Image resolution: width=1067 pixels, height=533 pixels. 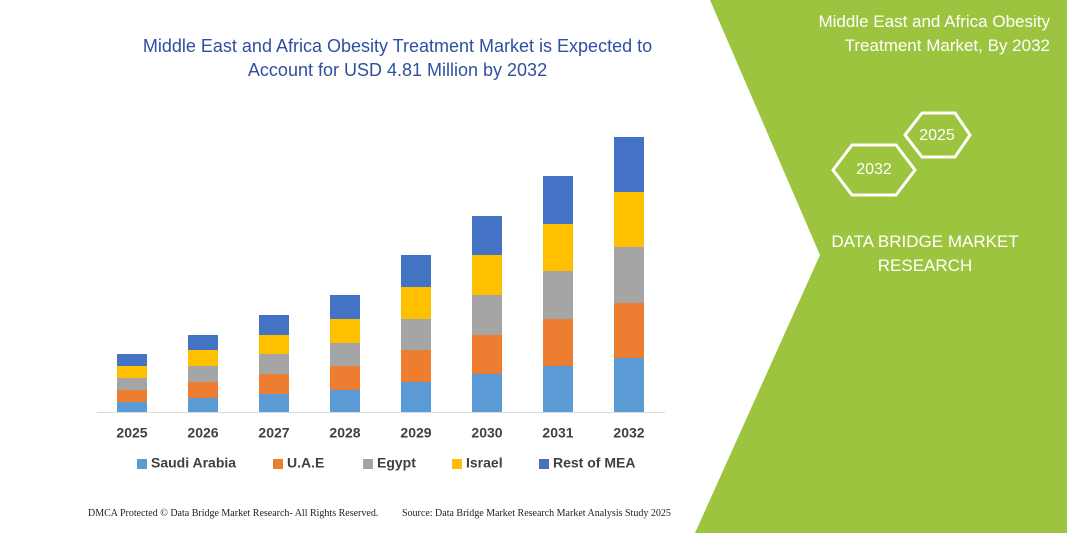 I want to click on x-tick-label: 2028, so click(x=344, y=433).